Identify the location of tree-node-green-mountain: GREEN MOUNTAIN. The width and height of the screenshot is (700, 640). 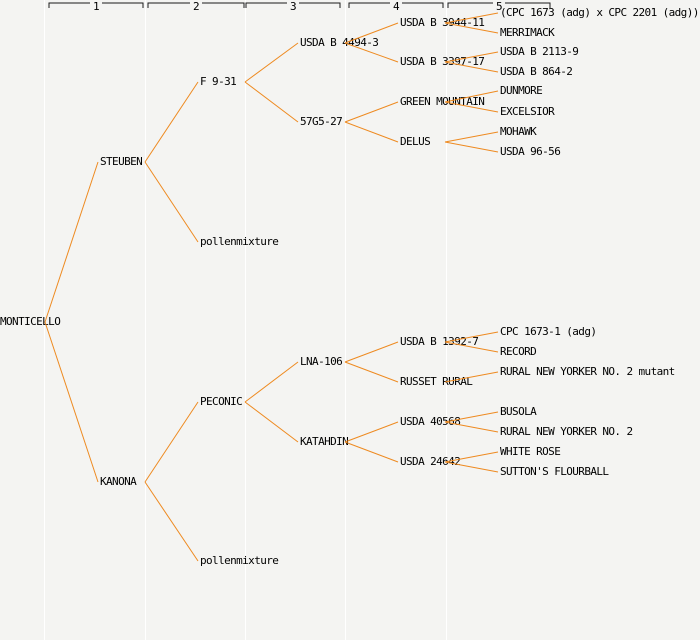
(442, 101).